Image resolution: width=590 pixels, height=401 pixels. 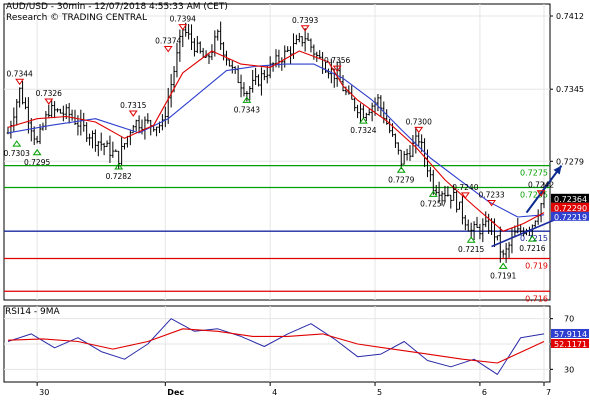 What do you see at coordinates (570, 343) in the screenshot?
I see `rsi-tag-rsi-ma` at bounding box center [570, 343].